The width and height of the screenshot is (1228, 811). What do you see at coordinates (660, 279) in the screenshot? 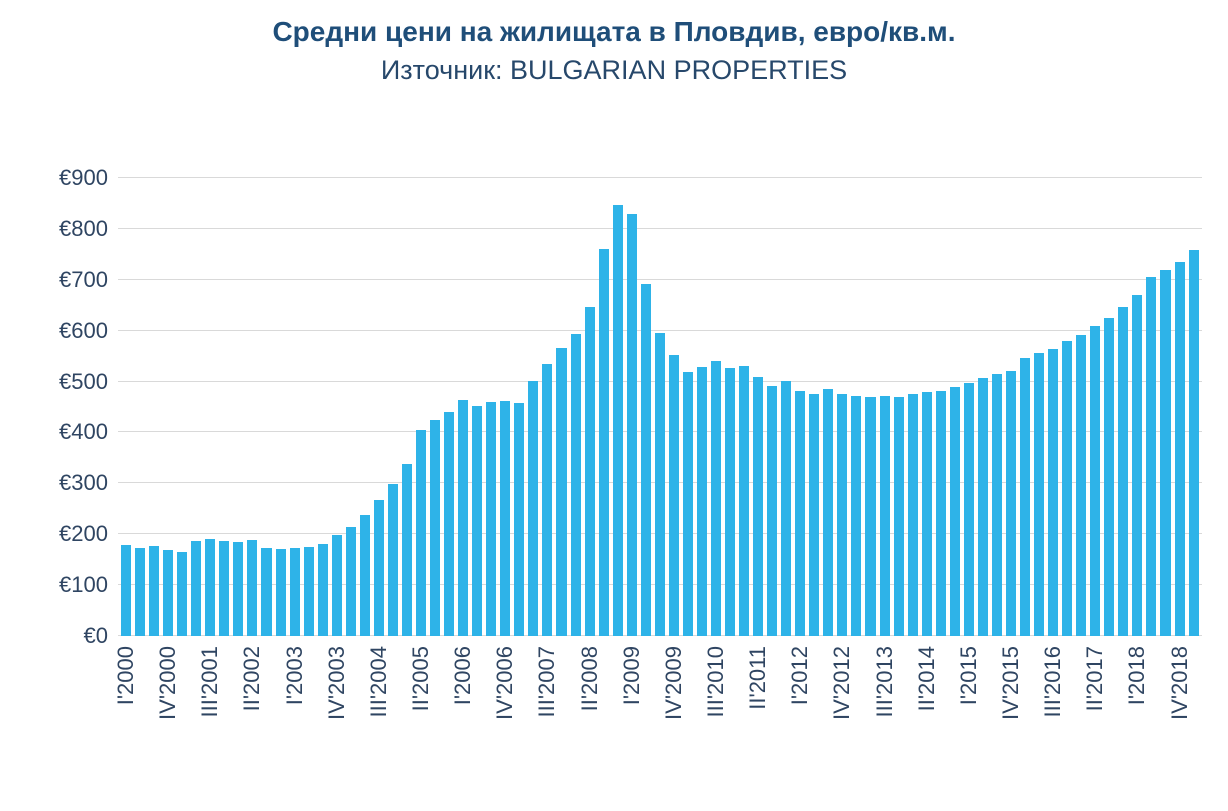
I see `gridline` at bounding box center [660, 279].